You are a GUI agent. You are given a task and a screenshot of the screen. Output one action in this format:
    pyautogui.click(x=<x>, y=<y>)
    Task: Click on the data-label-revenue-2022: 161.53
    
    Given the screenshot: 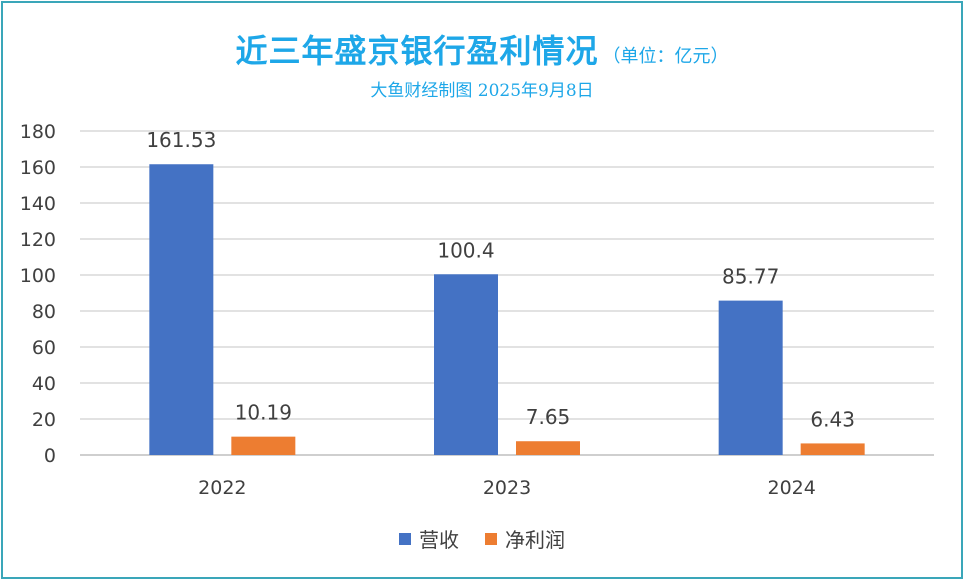 What is the action you would take?
    pyautogui.click(x=181, y=140)
    